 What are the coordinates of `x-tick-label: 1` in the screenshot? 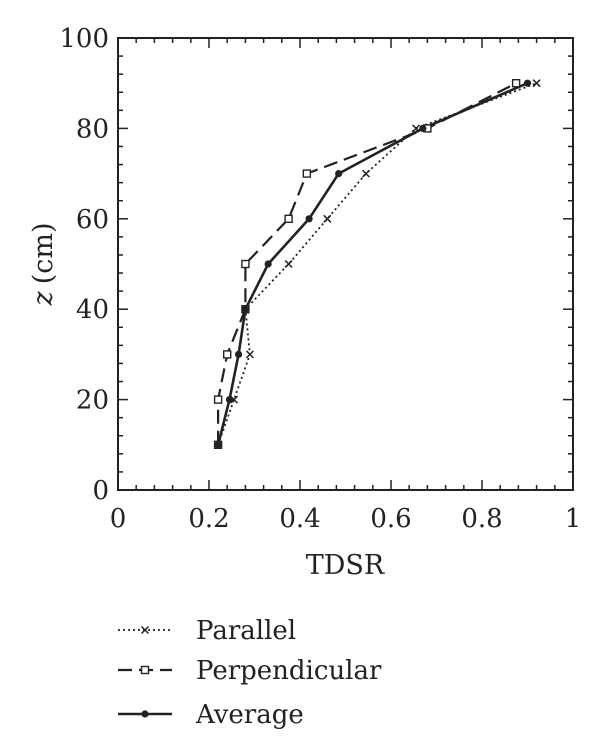 It's located at (573, 519).